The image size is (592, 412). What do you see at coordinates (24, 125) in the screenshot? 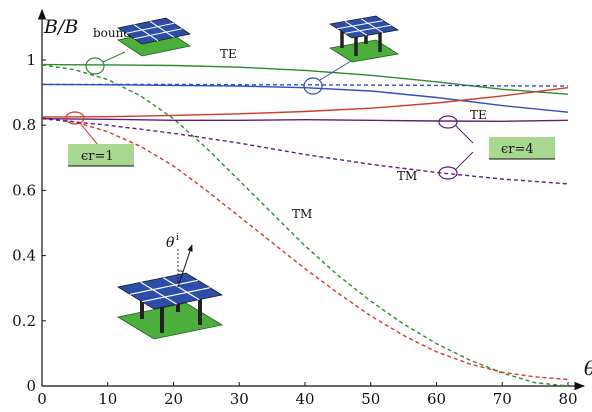
I see `y-tick-label: 0.8` at bounding box center [24, 125].